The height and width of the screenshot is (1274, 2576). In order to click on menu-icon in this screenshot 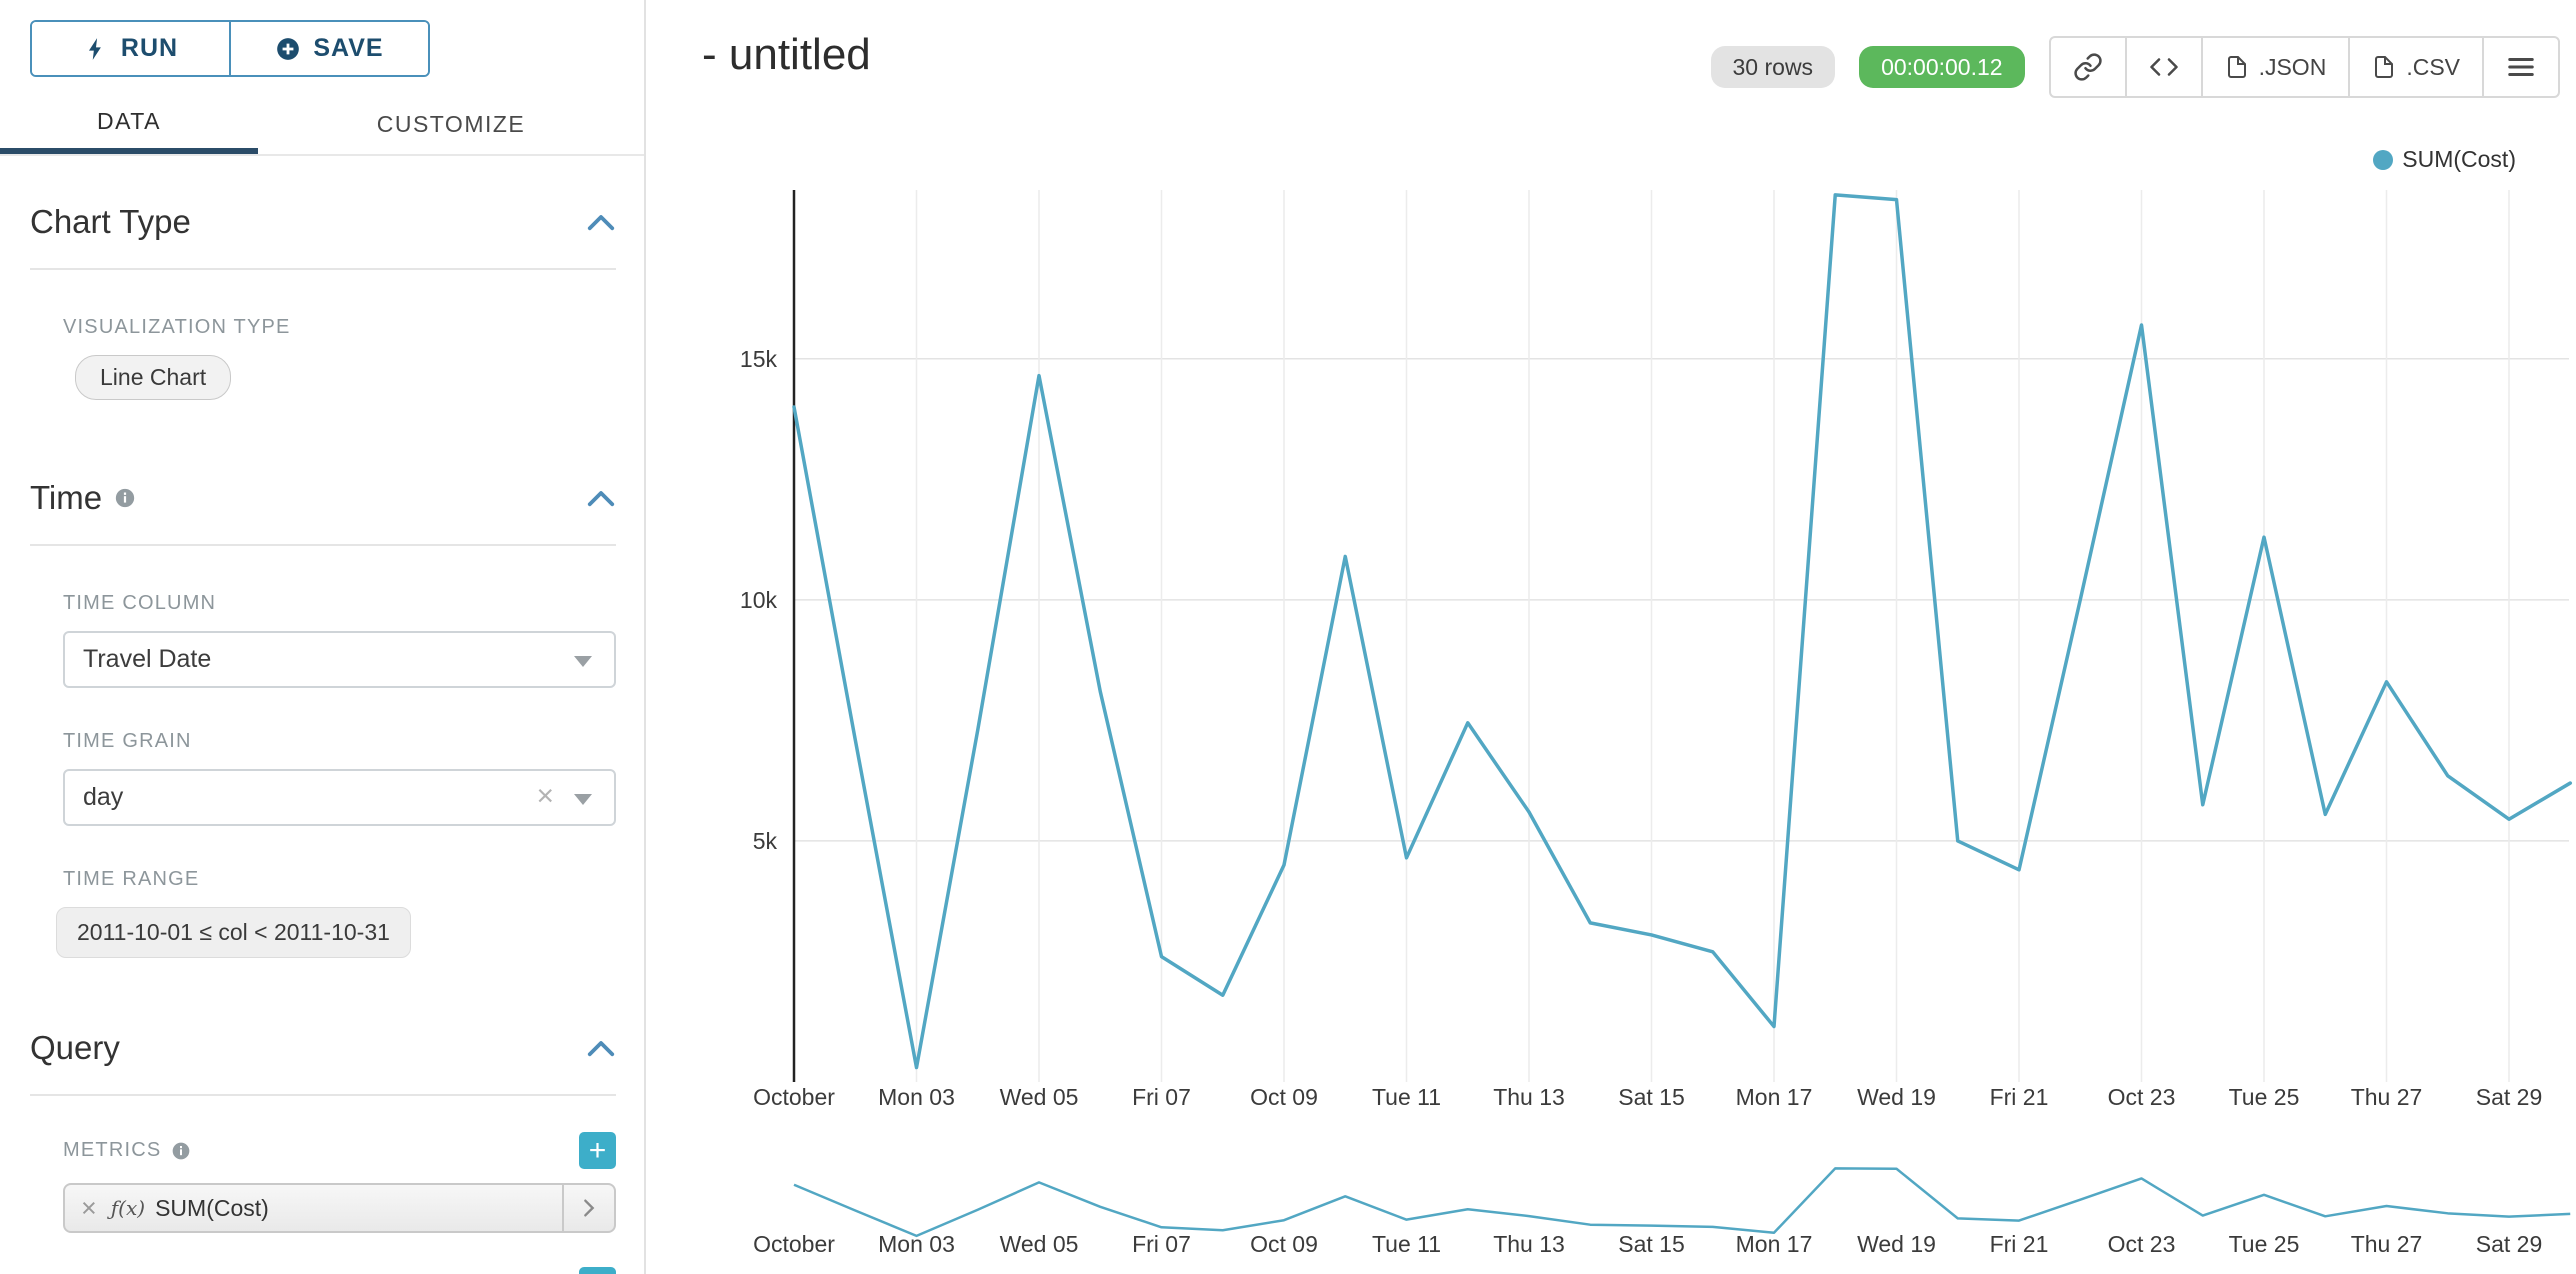, I will do `click(2521, 67)`.